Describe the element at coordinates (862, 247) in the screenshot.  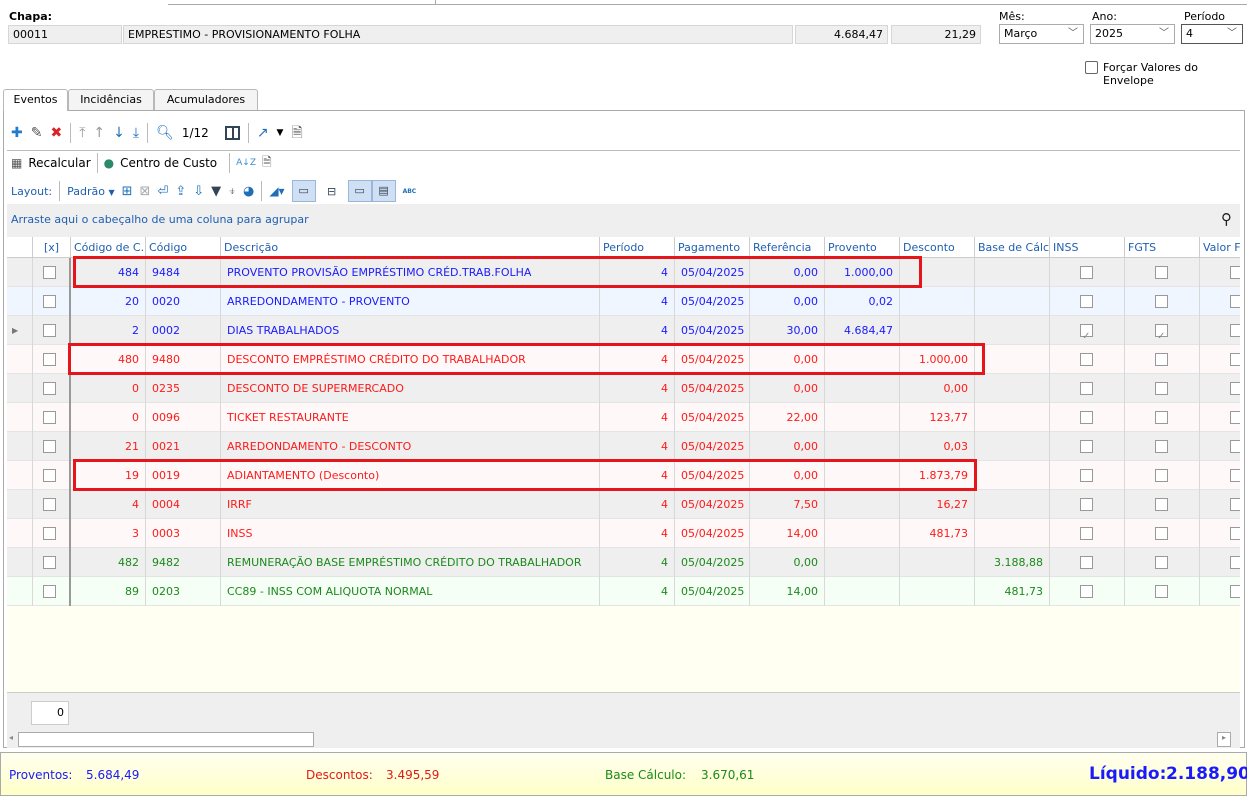
I see `column-header-provento: Provento` at that location.